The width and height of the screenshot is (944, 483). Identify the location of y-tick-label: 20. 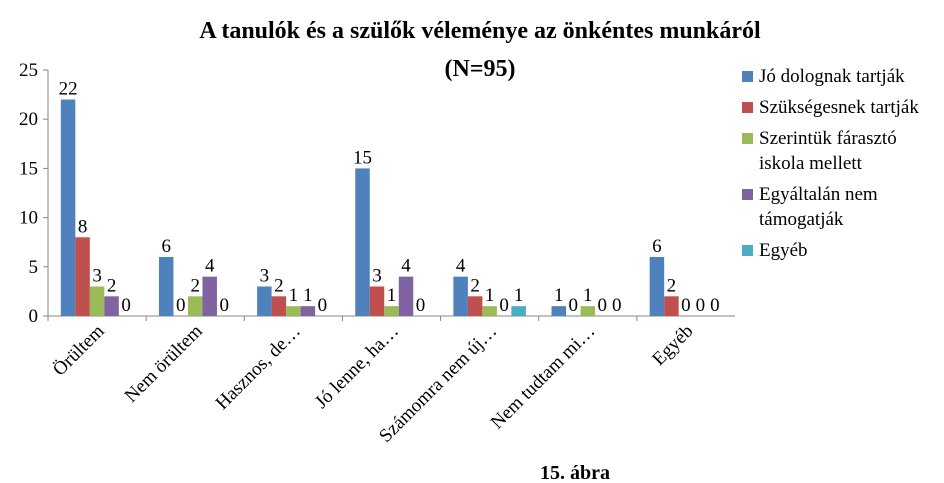
(28, 119).